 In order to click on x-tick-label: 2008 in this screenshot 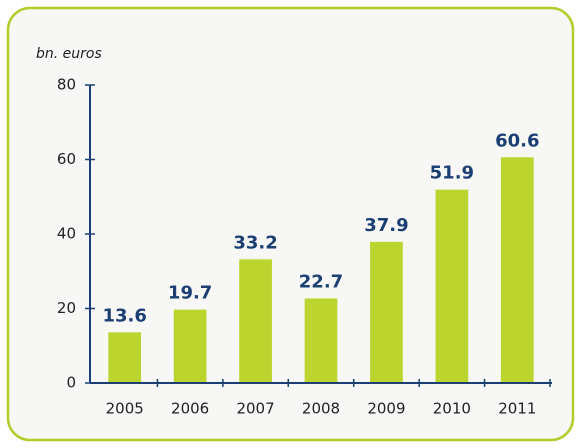, I will do `click(321, 409)`.